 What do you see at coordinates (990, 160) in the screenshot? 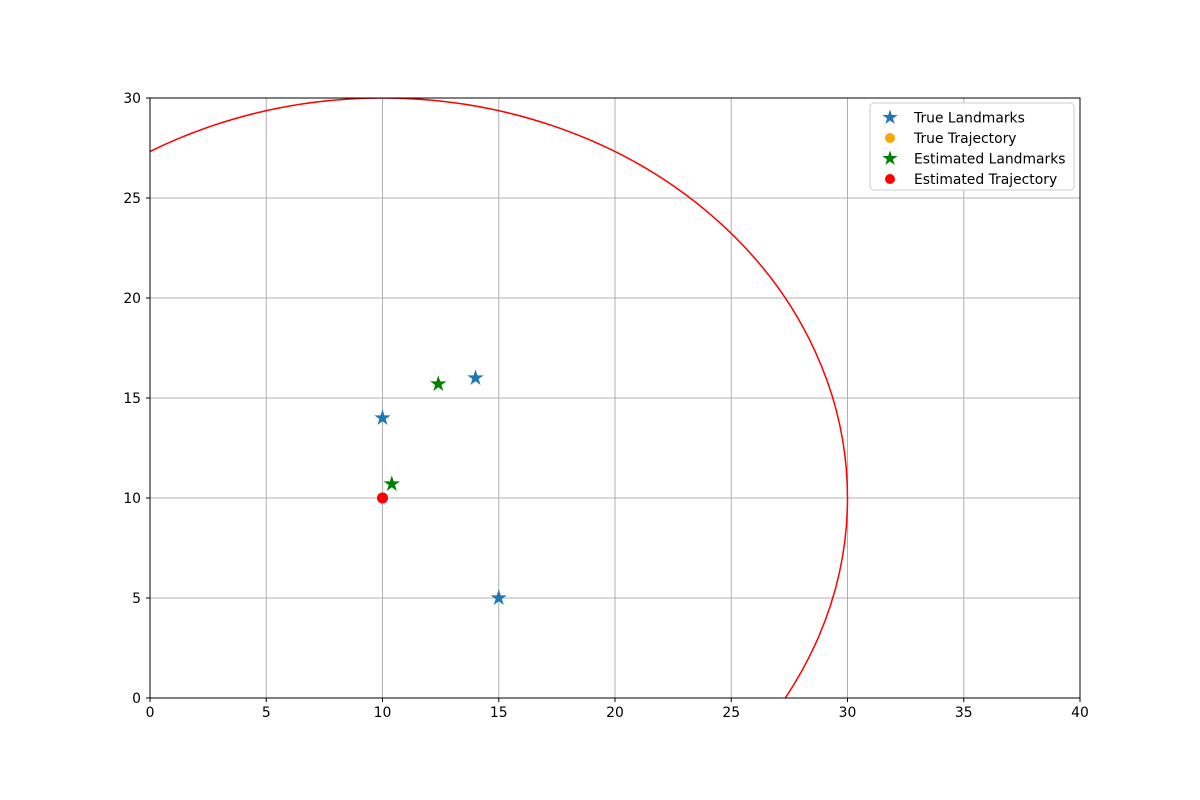
I see `legend-label: Estimated Landmarks` at bounding box center [990, 160].